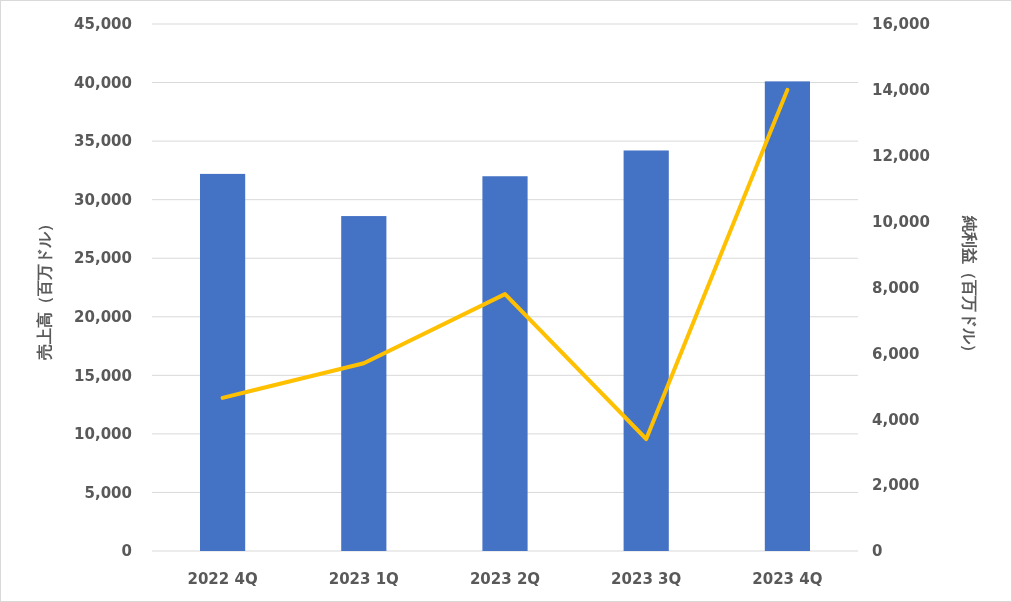  What do you see at coordinates (787, 579) in the screenshot?
I see `x-tick-label: 2023 4Q` at bounding box center [787, 579].